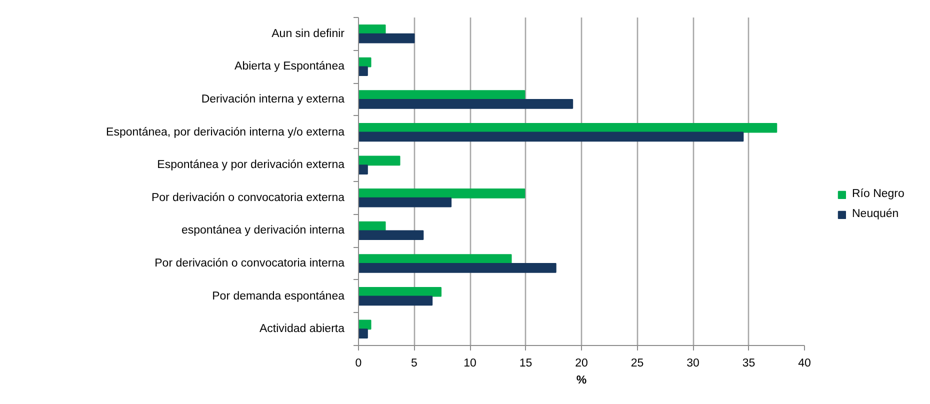 Image resolution: width=930 pixels, height=404 pixels. Describe the element at coordinates (581, 380) in the screenshot. I see `x-axis-title: %` at that location.